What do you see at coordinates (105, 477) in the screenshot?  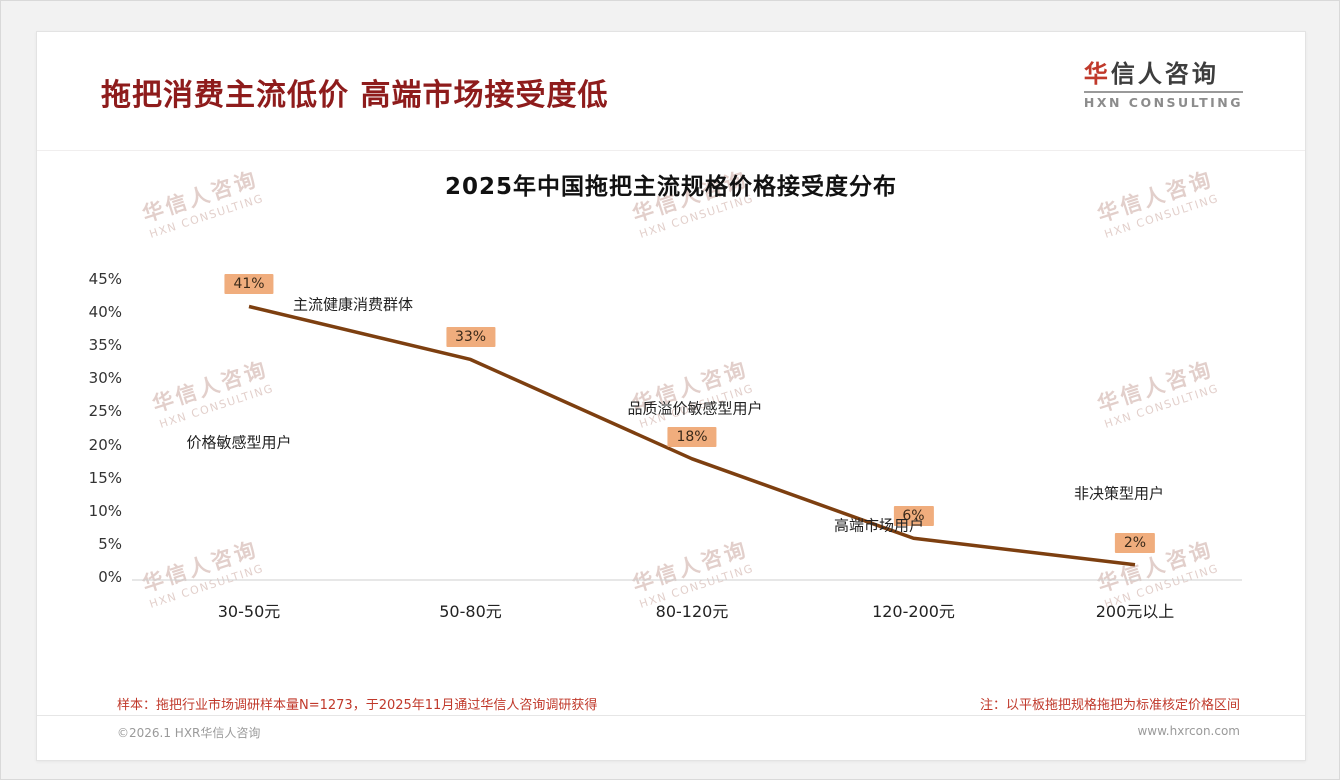 I see `y-axis-tick-label: 15%` at bounding box center [105, 477].